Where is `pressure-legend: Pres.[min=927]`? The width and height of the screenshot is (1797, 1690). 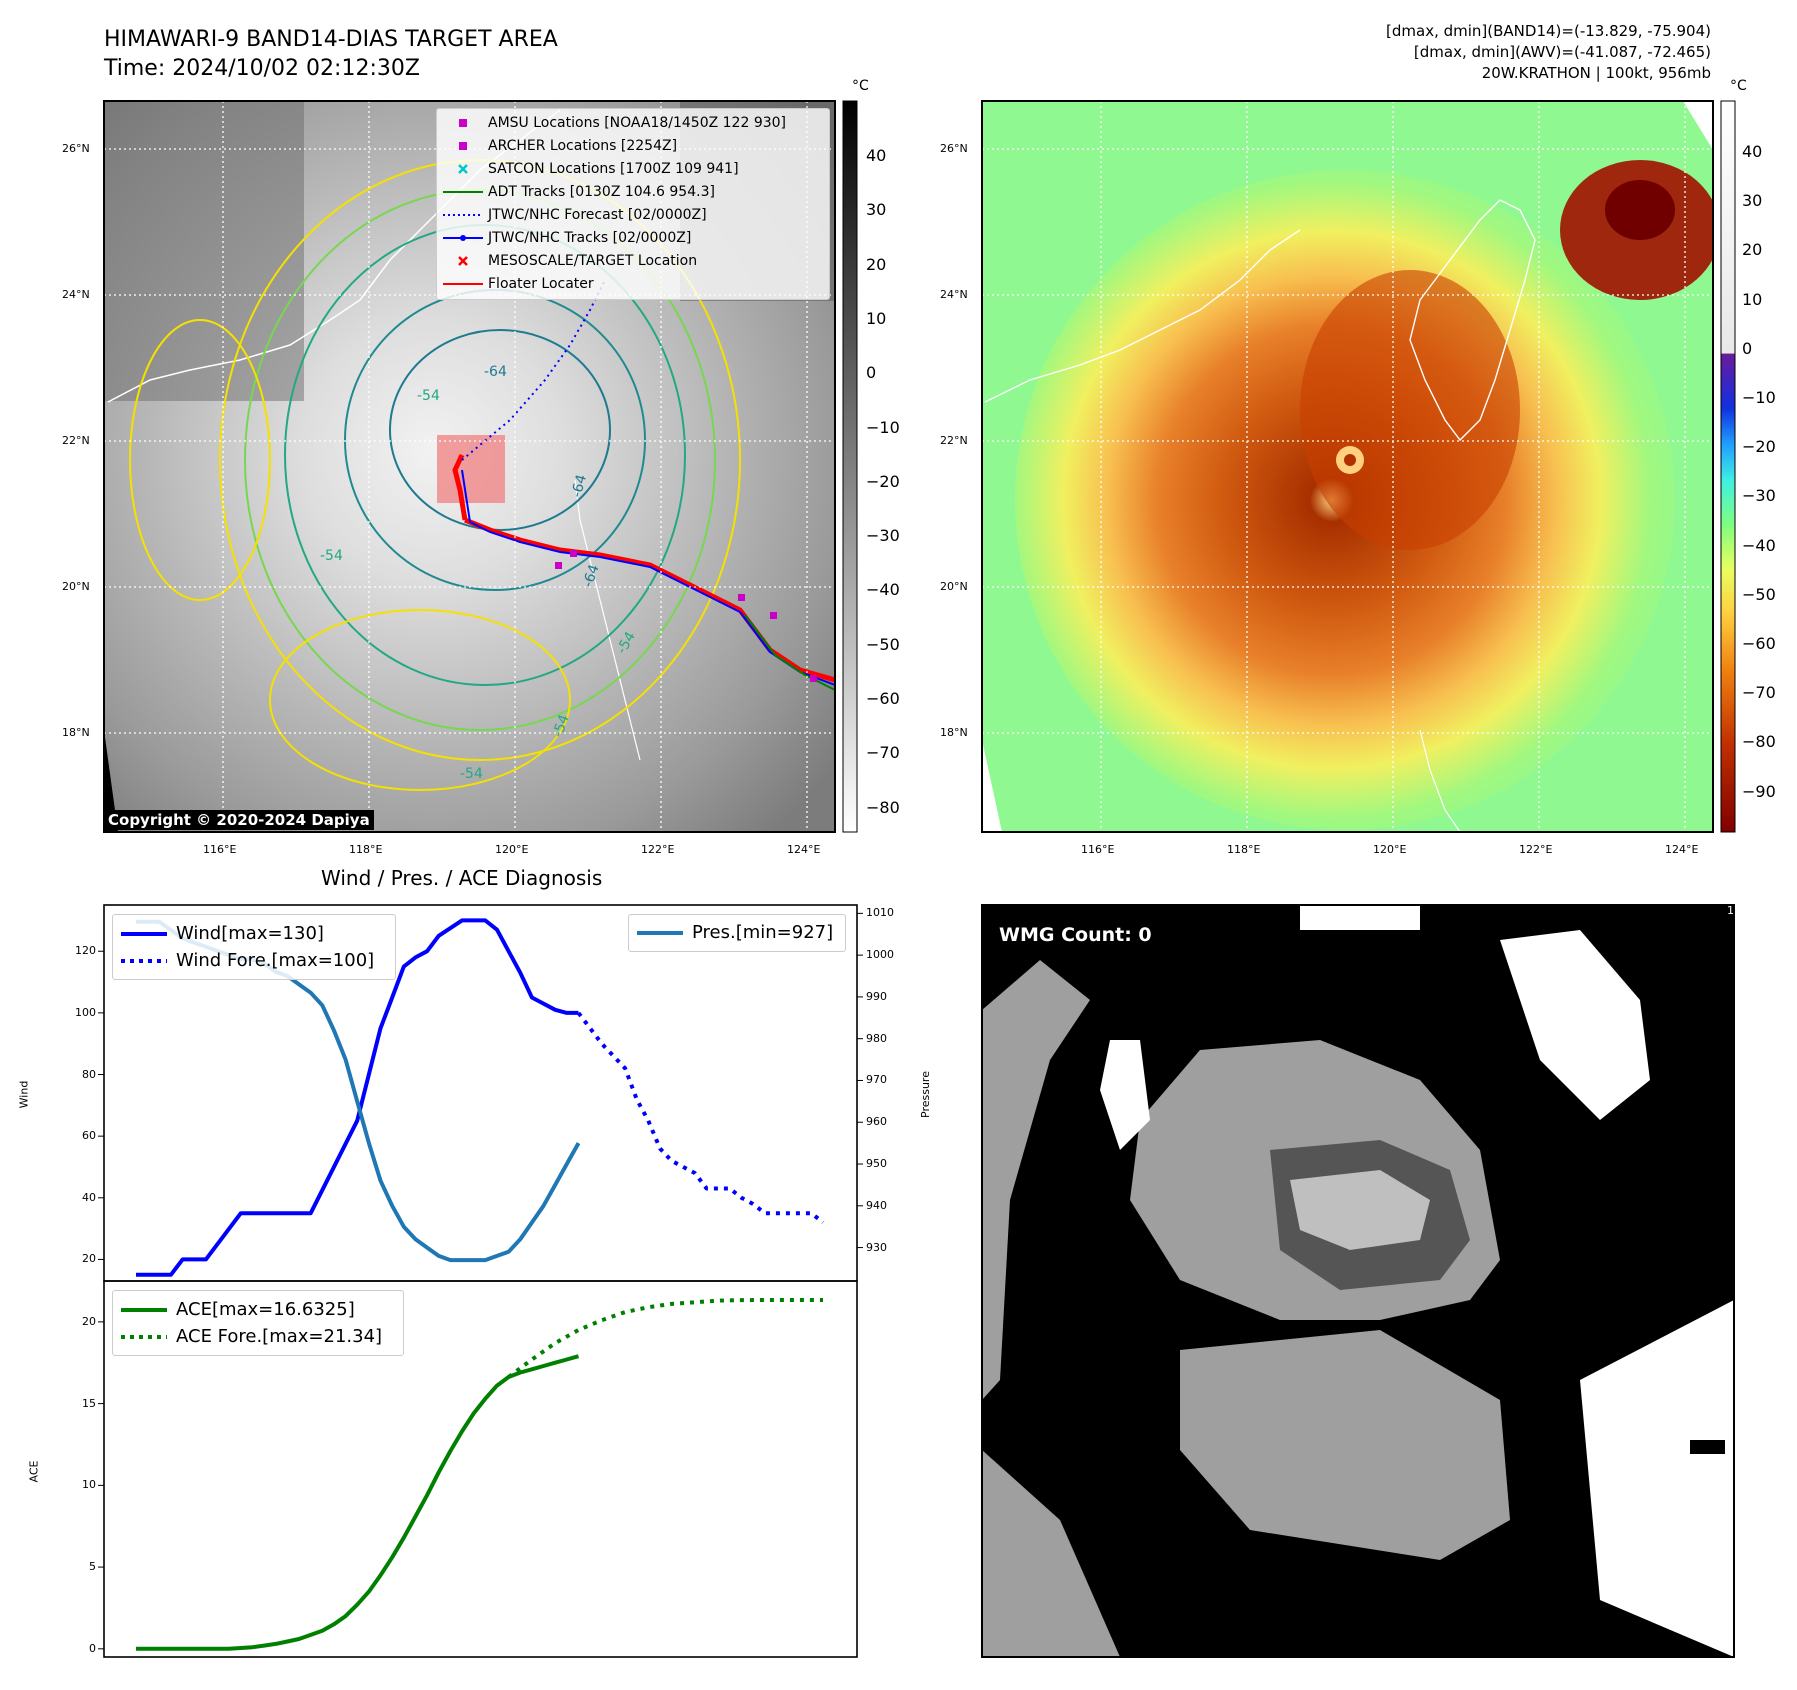
pressure-legend: Pres.[min=927] is located at coordinates (737, 933).